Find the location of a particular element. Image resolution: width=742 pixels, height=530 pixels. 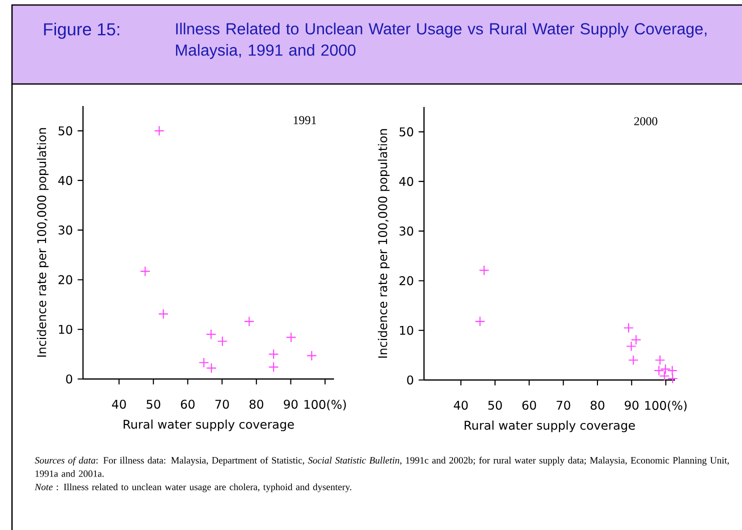

text: 1991 is located at coordinates (305, 120).